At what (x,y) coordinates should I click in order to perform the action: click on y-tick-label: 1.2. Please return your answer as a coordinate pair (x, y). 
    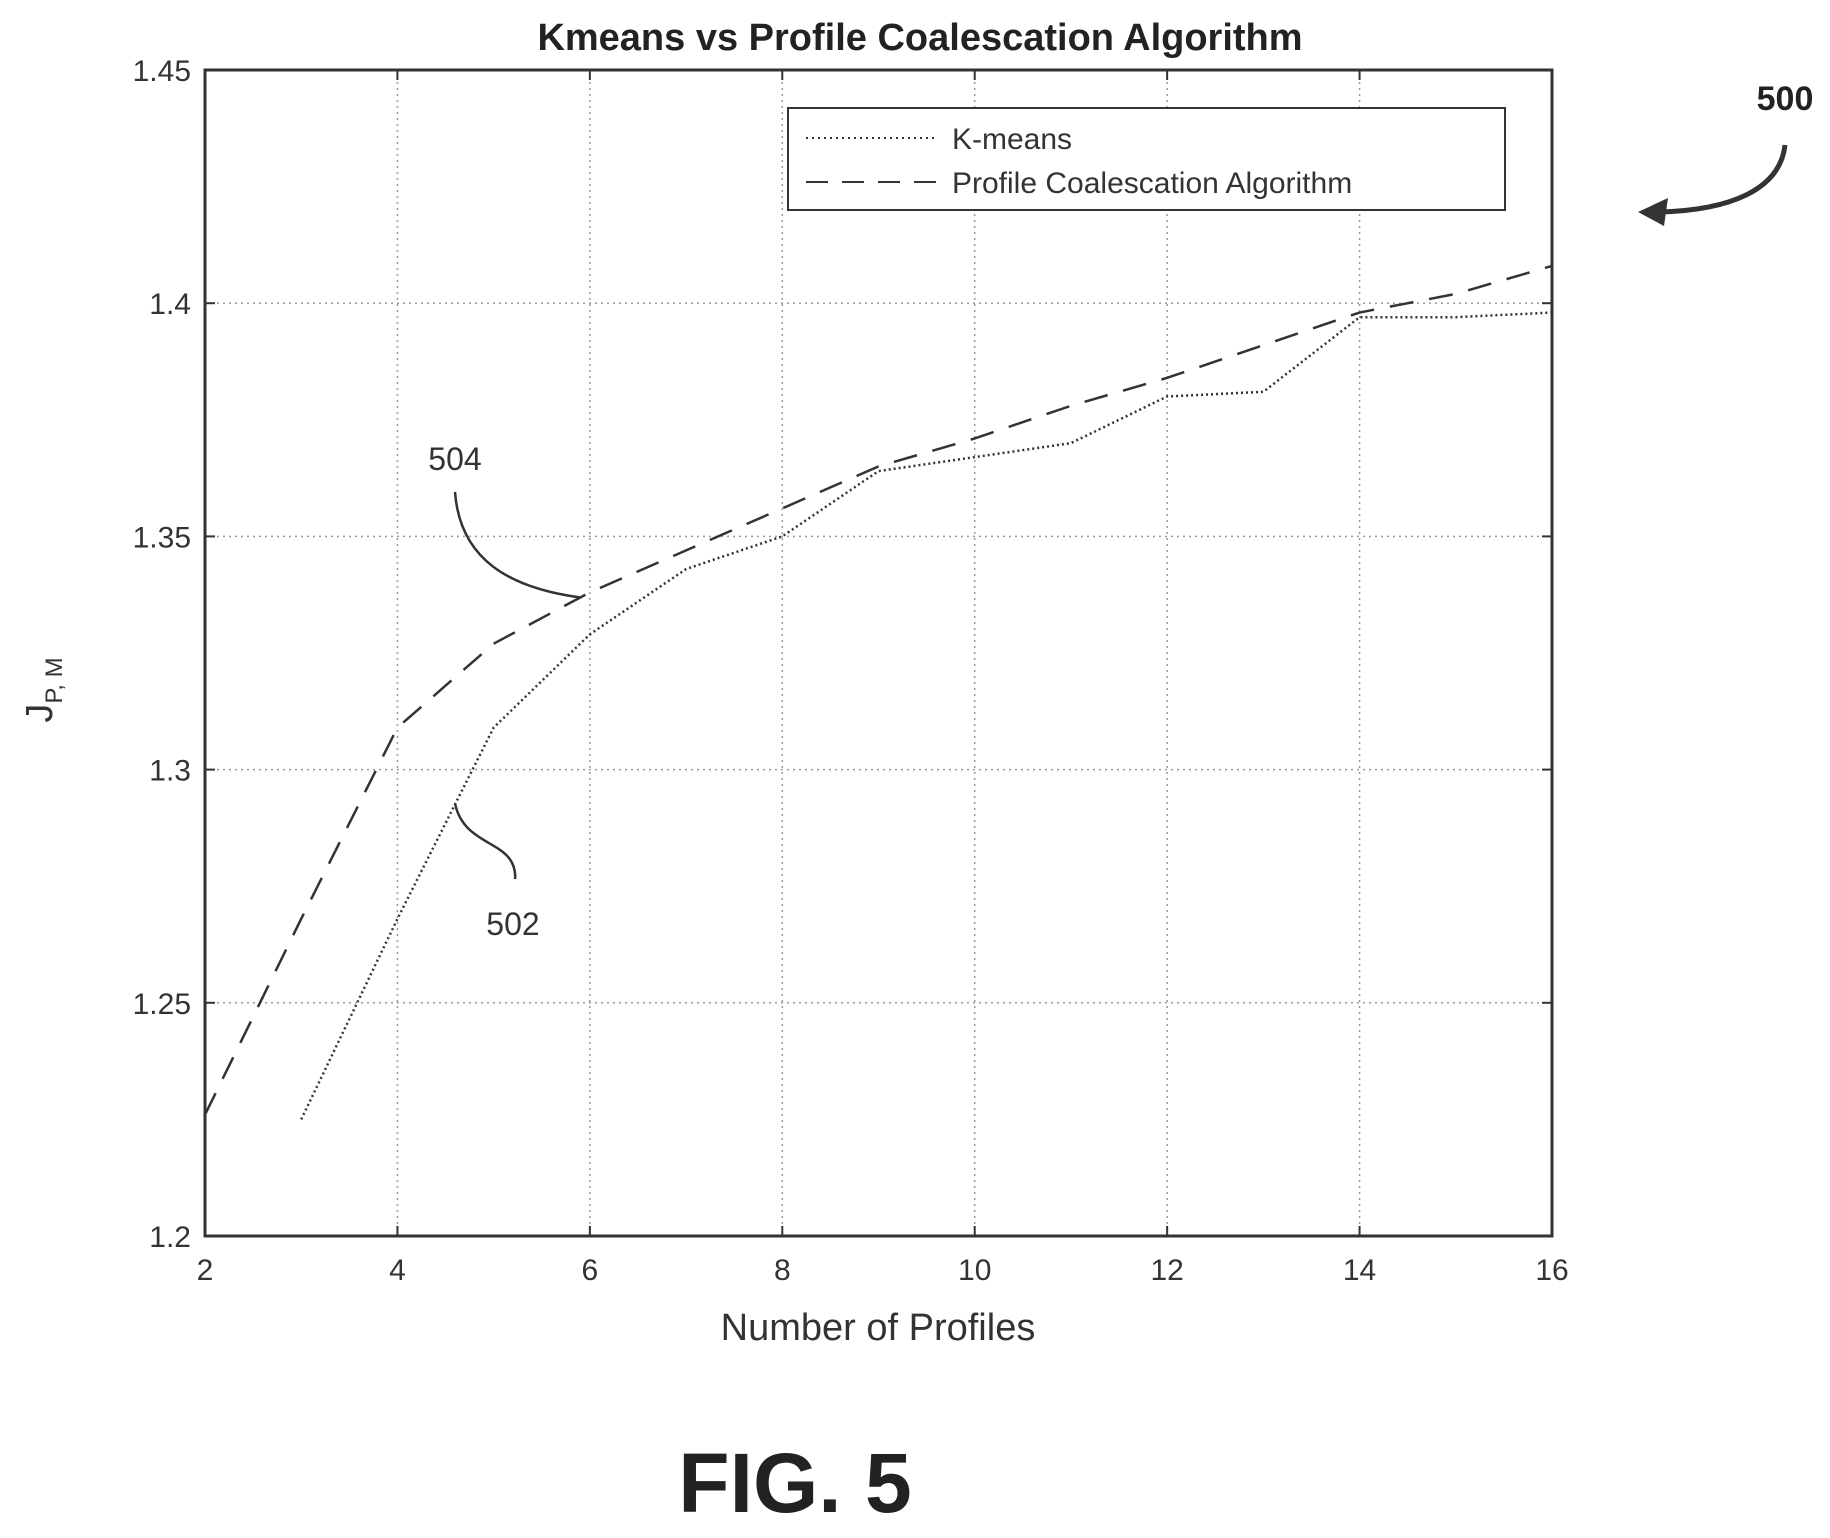
    Looking at the image, I should click on (170, 1237).